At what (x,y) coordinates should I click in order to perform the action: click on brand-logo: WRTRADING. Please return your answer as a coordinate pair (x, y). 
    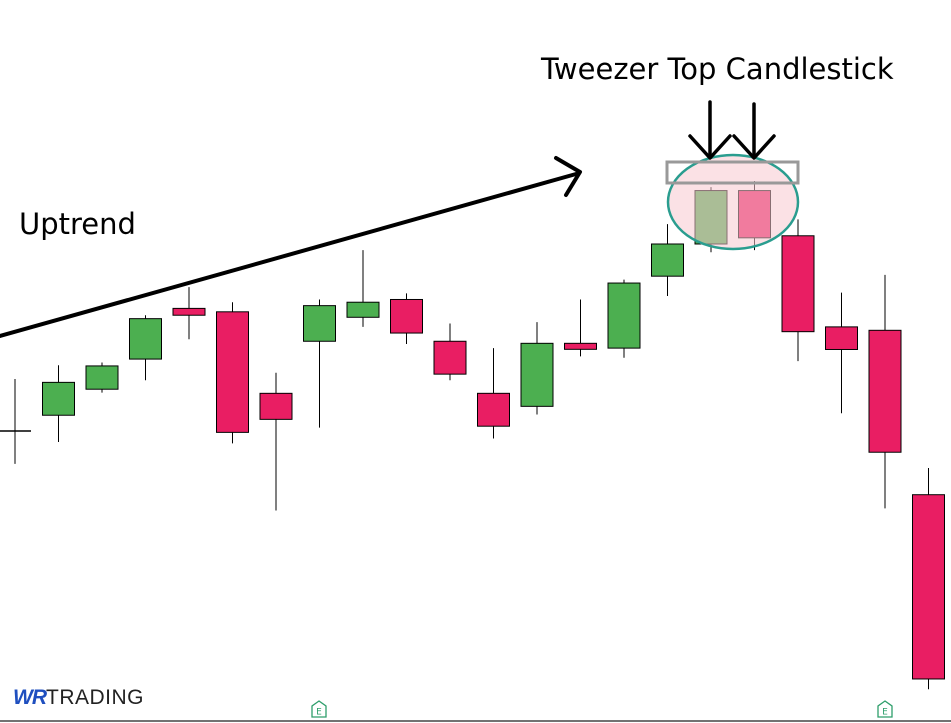
    Looking at the image, I should click on (78, 698).